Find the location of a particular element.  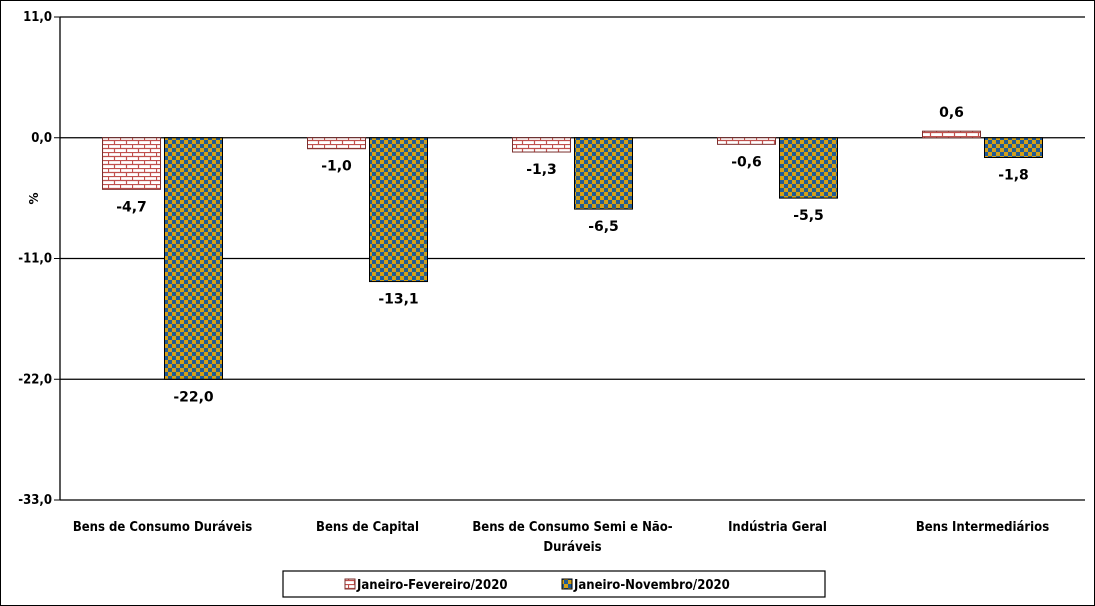

data-label: 0,6 is located at coordinates (951, 113).